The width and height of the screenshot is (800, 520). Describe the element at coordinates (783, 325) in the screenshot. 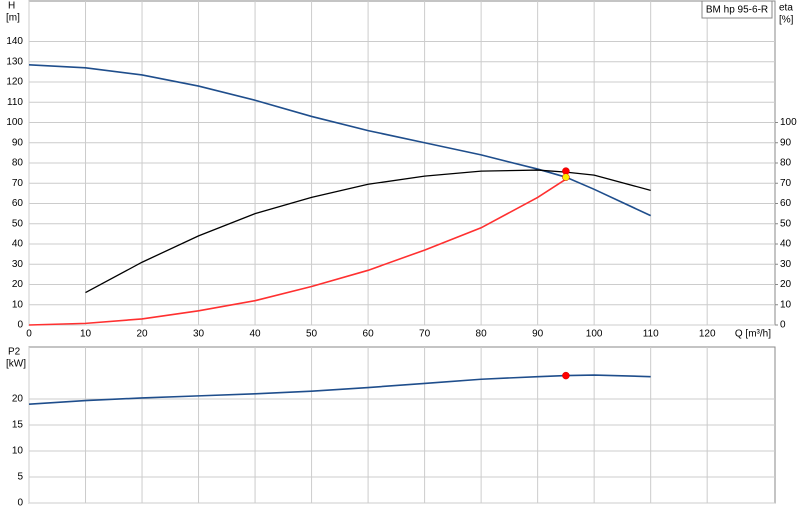

I see `y2-tick-label: 0` at that location.